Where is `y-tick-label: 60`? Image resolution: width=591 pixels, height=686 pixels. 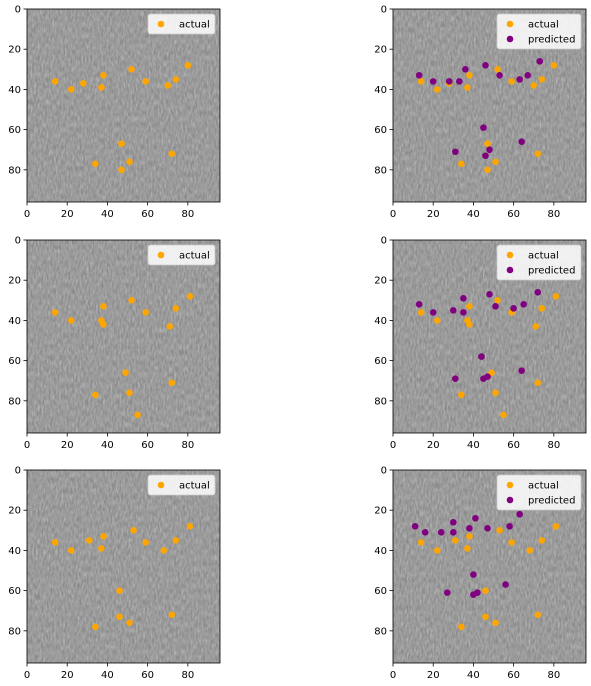
y-tick-label: 60 is located at coordinates (380, 361).